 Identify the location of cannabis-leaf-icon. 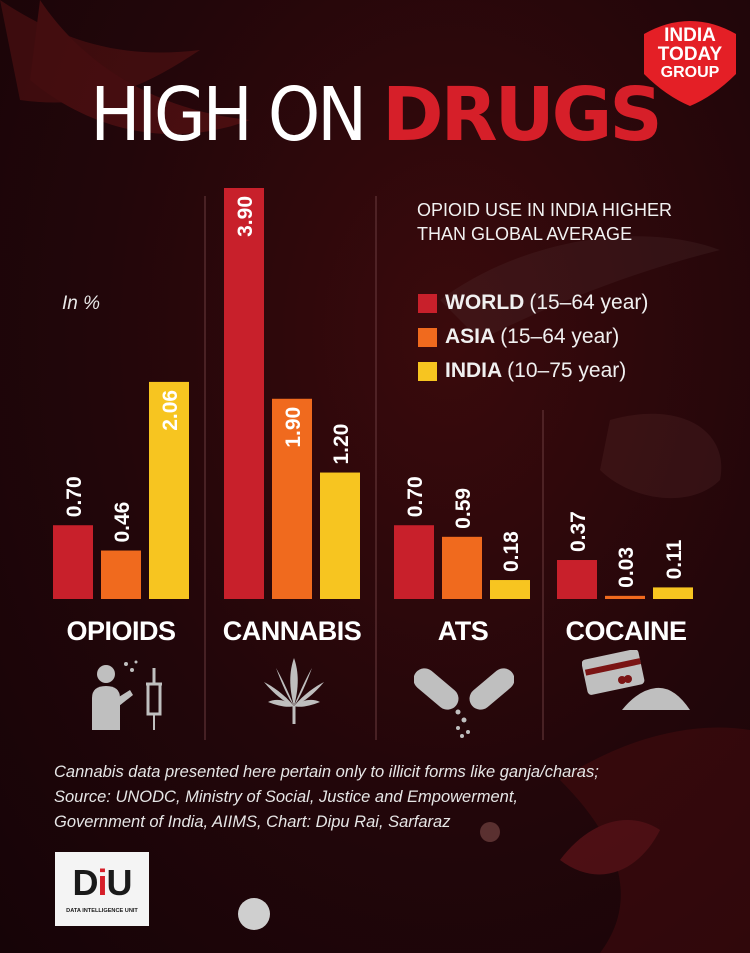
(294, 691).